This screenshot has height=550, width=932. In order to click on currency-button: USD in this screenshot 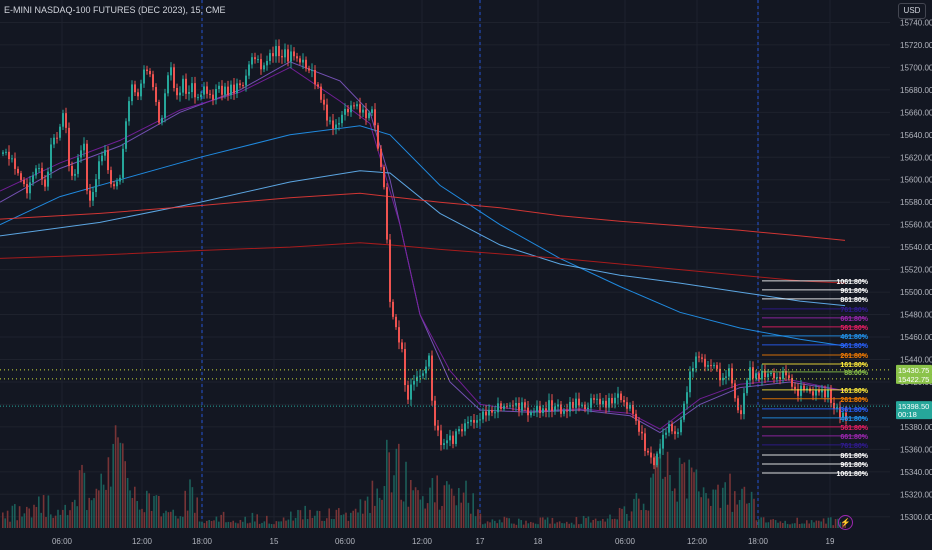, I will do `click(912, 11)`.